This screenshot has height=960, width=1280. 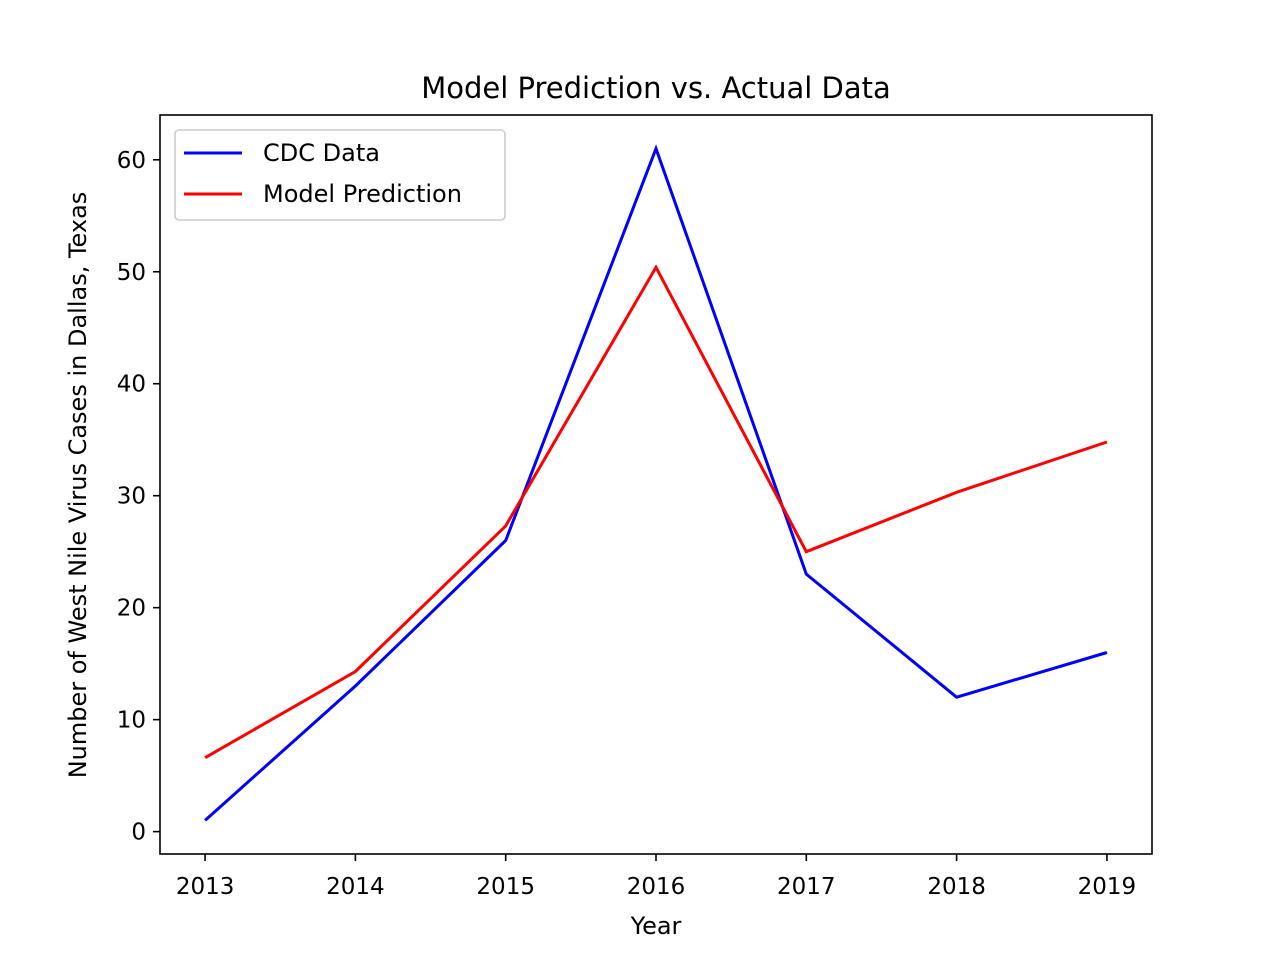 What do you see at coordinates (131, 721) in the screenshot?
I see `y-tick-label: 10` at bounding box center [131, 721].